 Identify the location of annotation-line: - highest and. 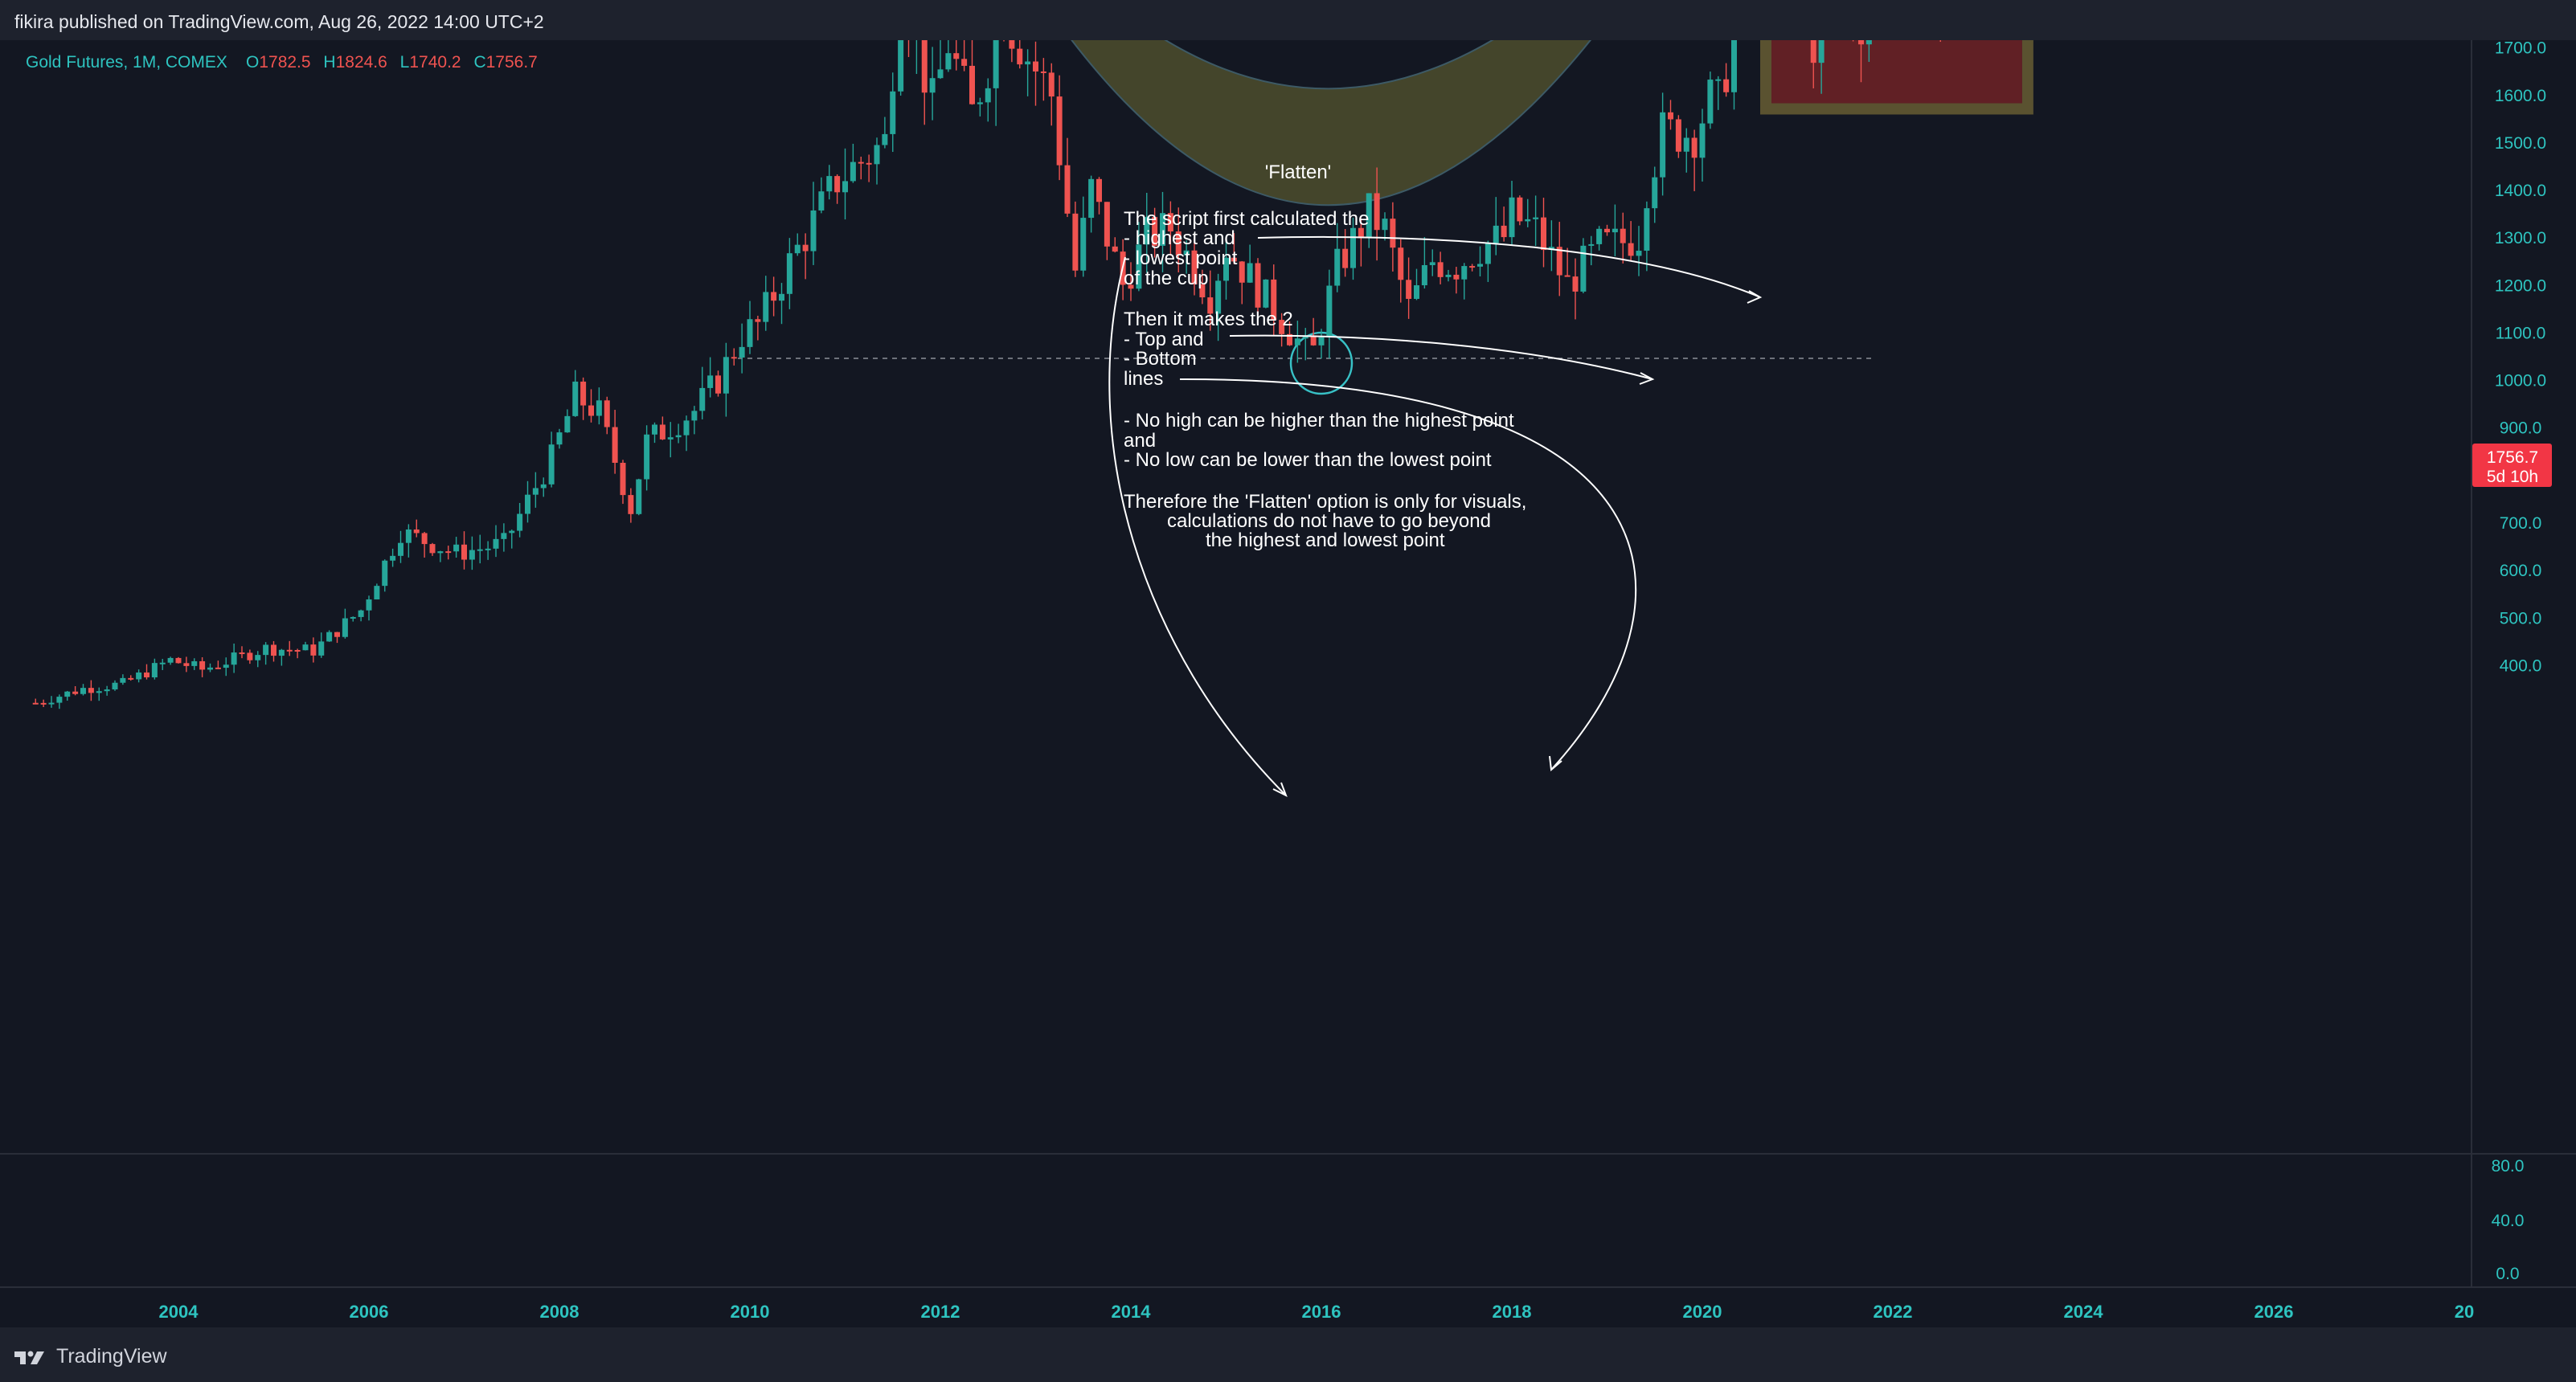
(1179, 238).